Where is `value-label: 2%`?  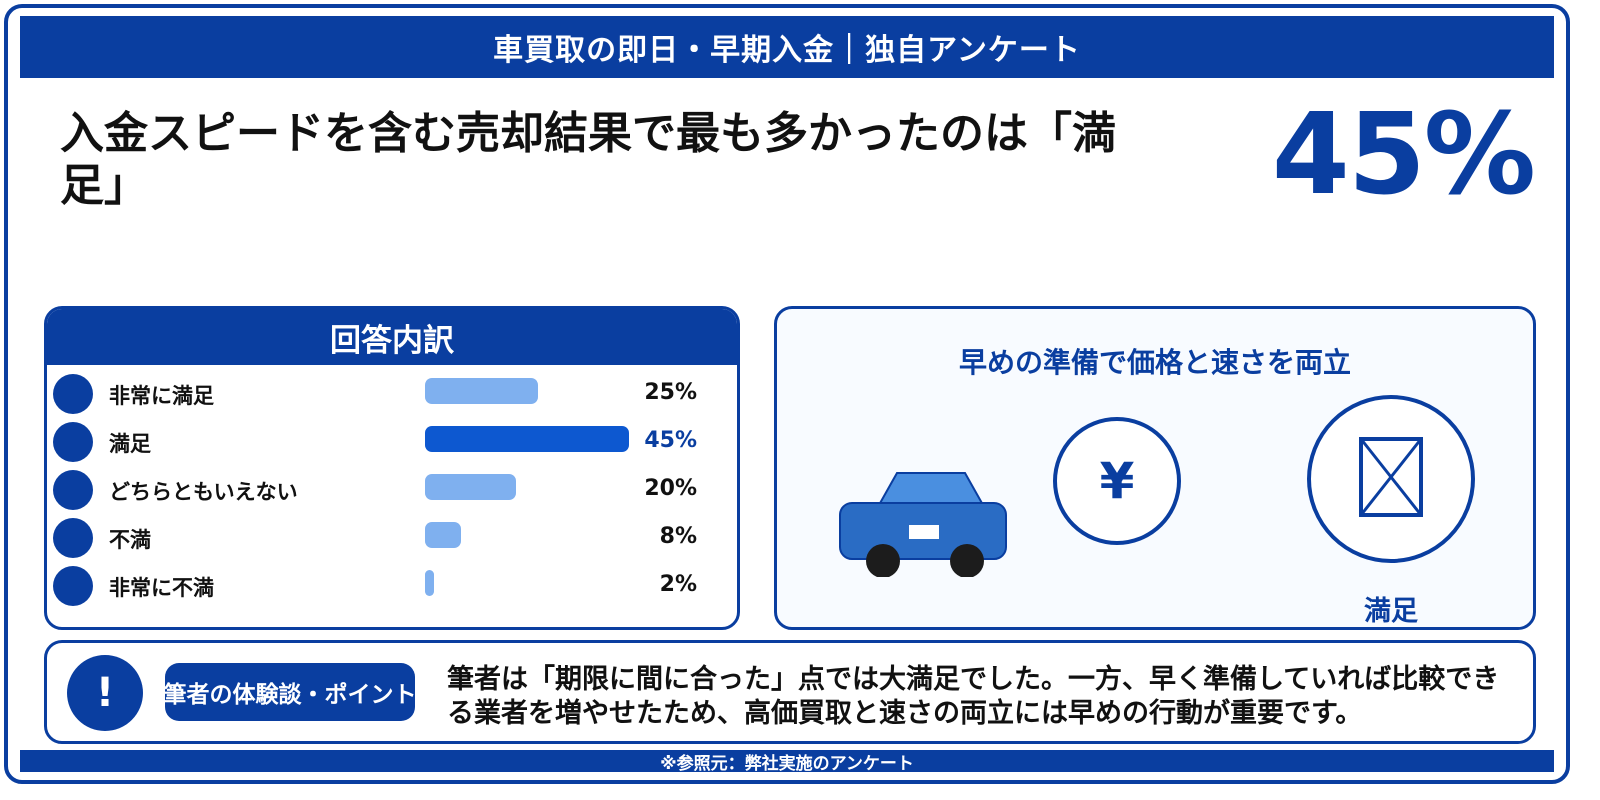 value-label: 2% is located at coordinates (678, 584).